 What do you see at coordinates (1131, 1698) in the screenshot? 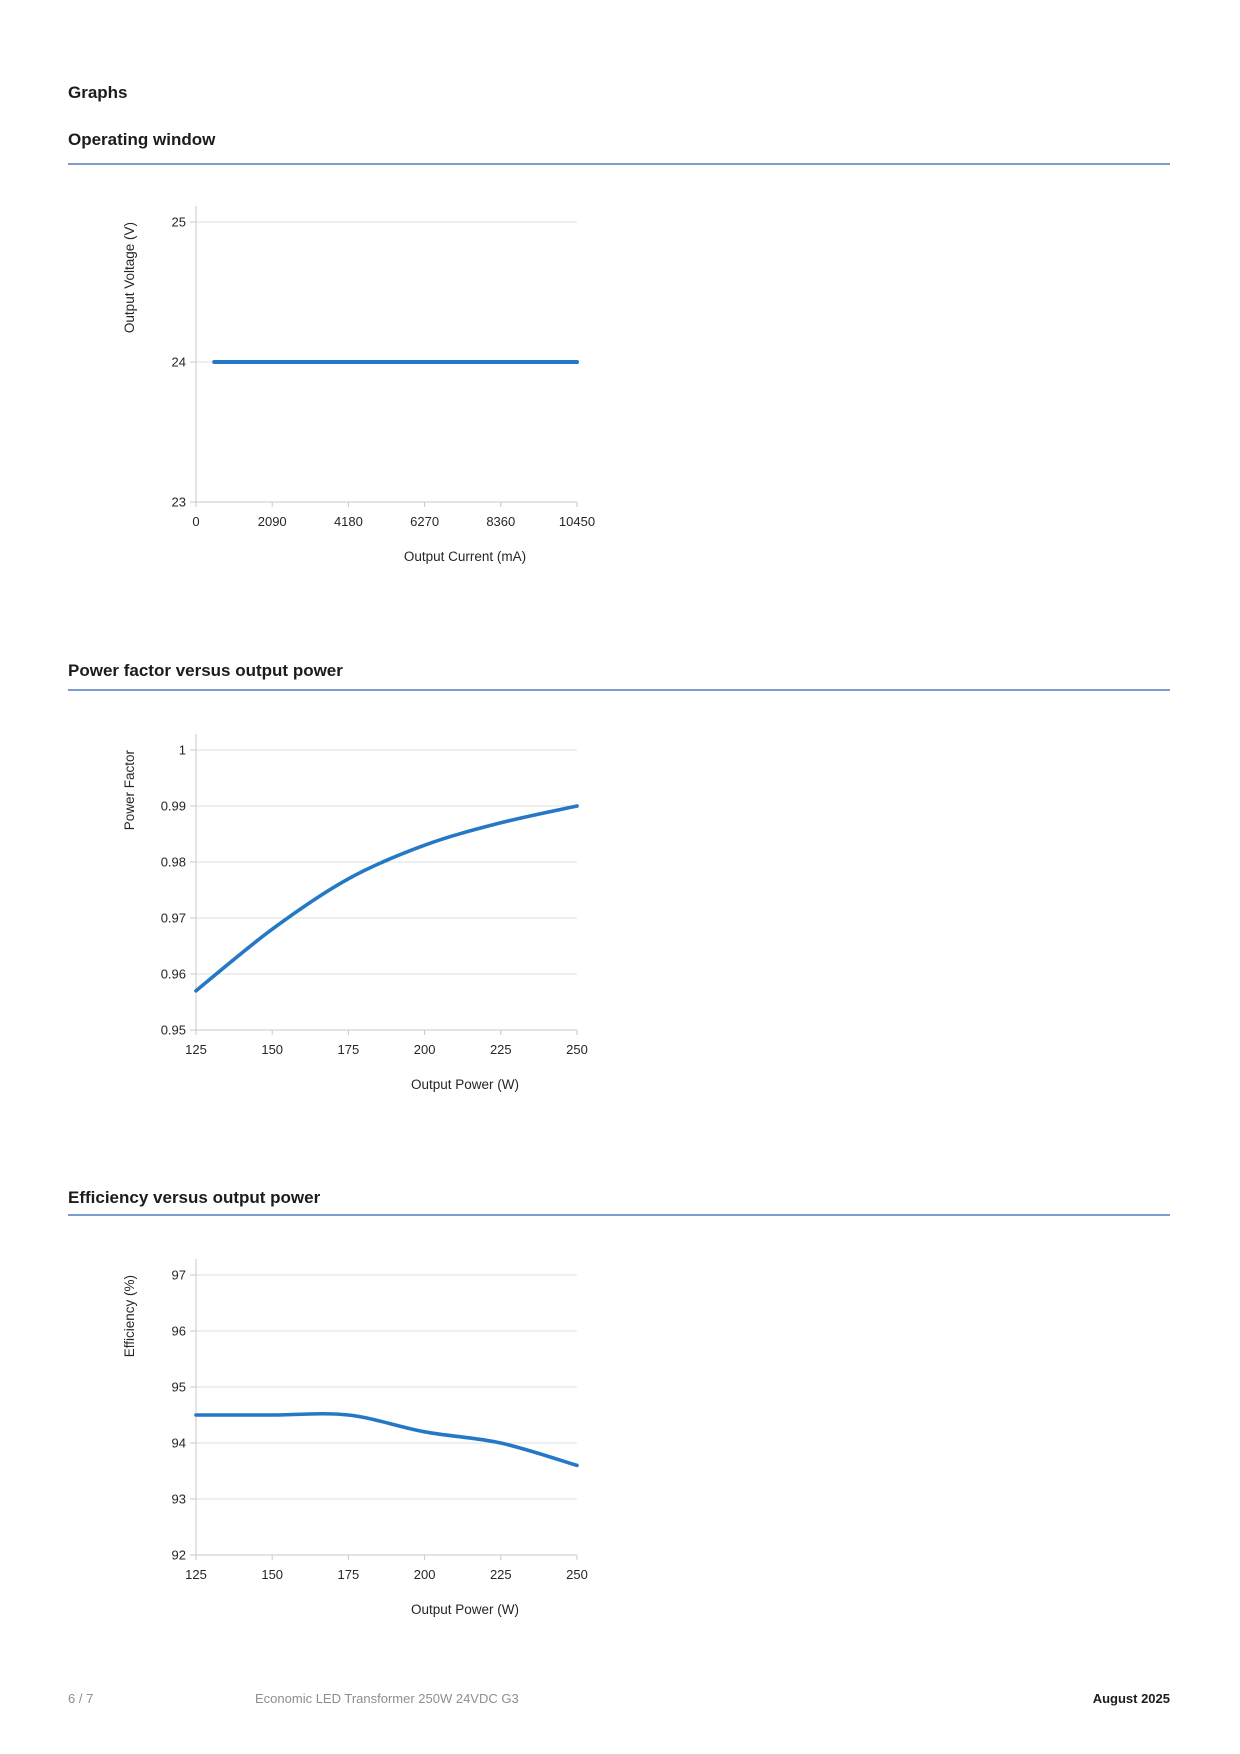
I see `footer-date: August 2025` at bounding box center [1131, 1698].